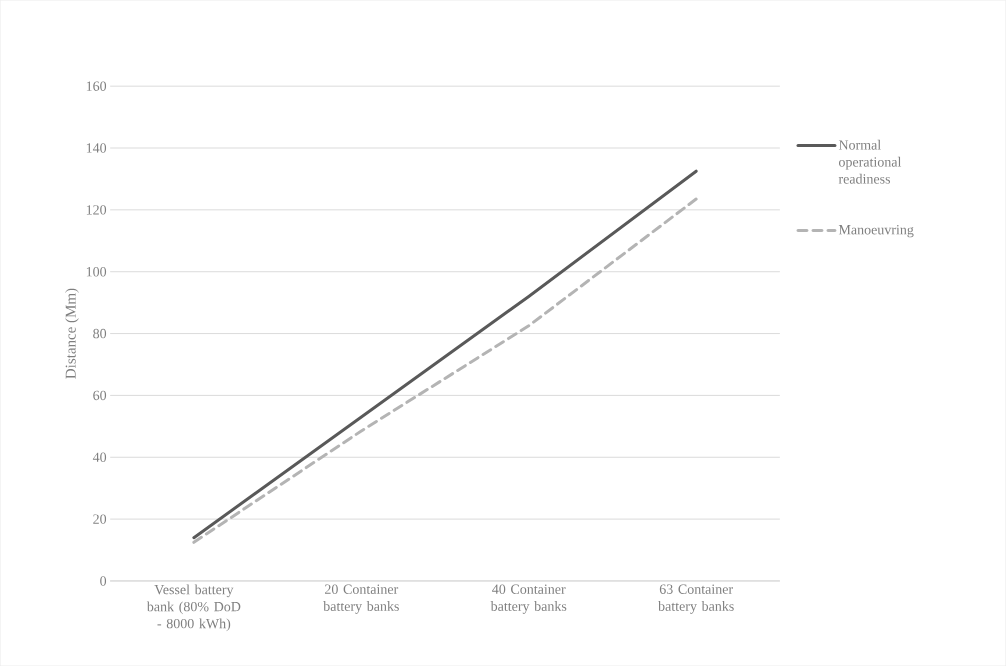  I want to click on y-tick-label: 120, so click(96, 210).